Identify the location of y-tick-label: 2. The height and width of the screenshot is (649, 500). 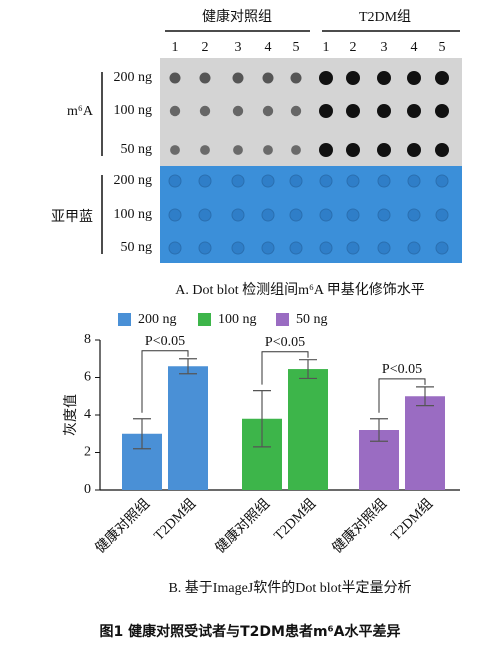
(87, 452).